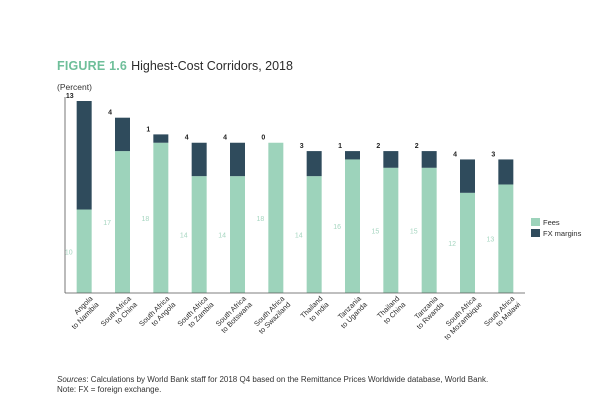 Image resolution: width=610 pixels, height=420 pixels. What do you see at coordinates (351, 311) in the screenshot?
I see `category-tick-label: Tanzaniato Uganda` at bounding box center [351, 311].